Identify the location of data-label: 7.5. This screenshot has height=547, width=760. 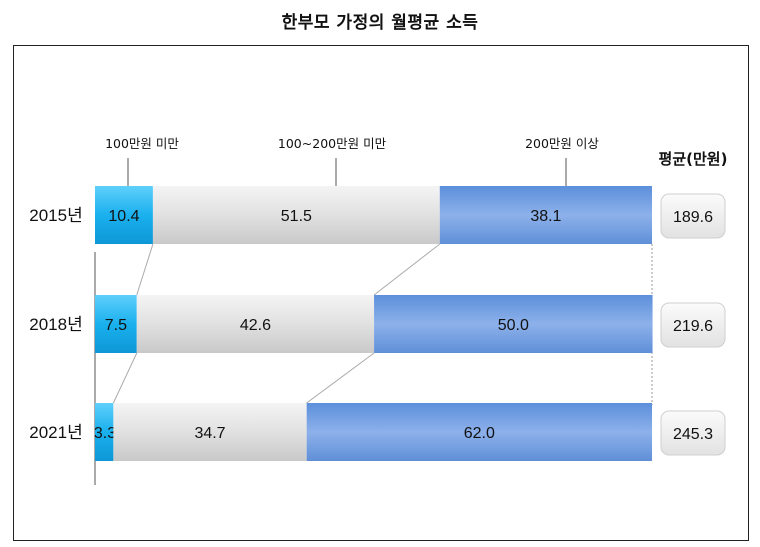
(116, 325).